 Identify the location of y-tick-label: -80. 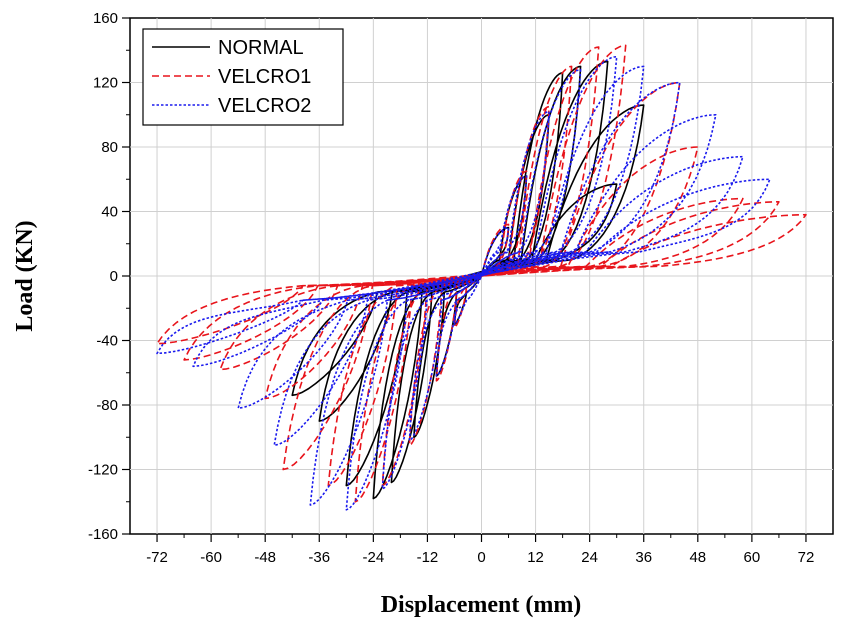
(107, 405).